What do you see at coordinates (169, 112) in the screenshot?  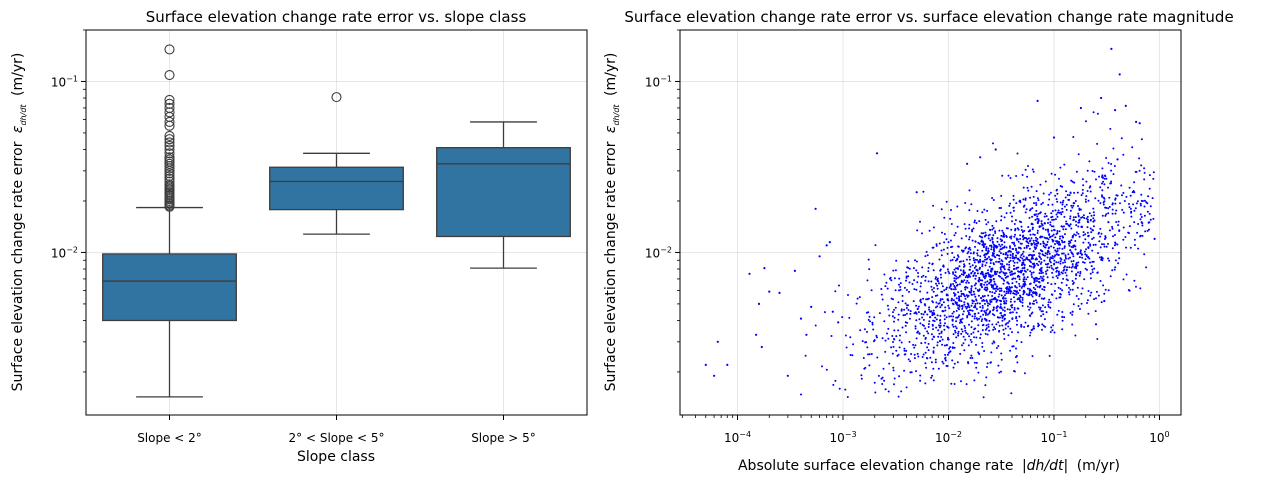 I see `outlier-point` at bounding box center [169, 112].